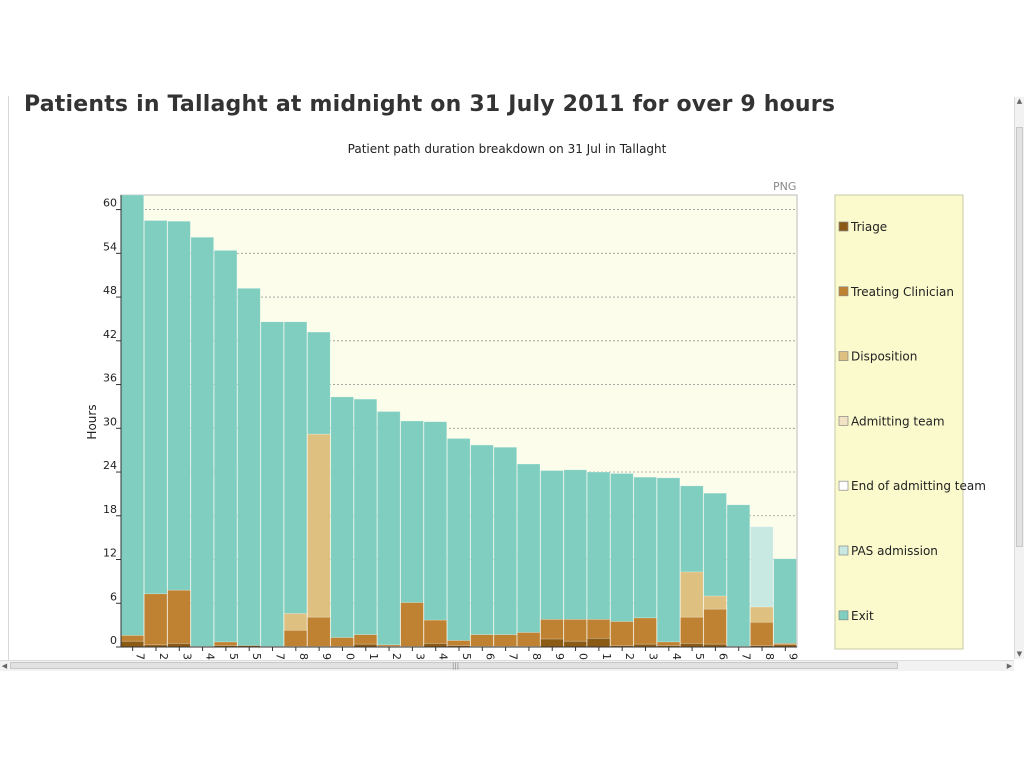 This screenshot has height=768, width=1024. Describe the element at coordinates (373, 656) in the screenshot. I see `x-tick-label: 1` at that location.